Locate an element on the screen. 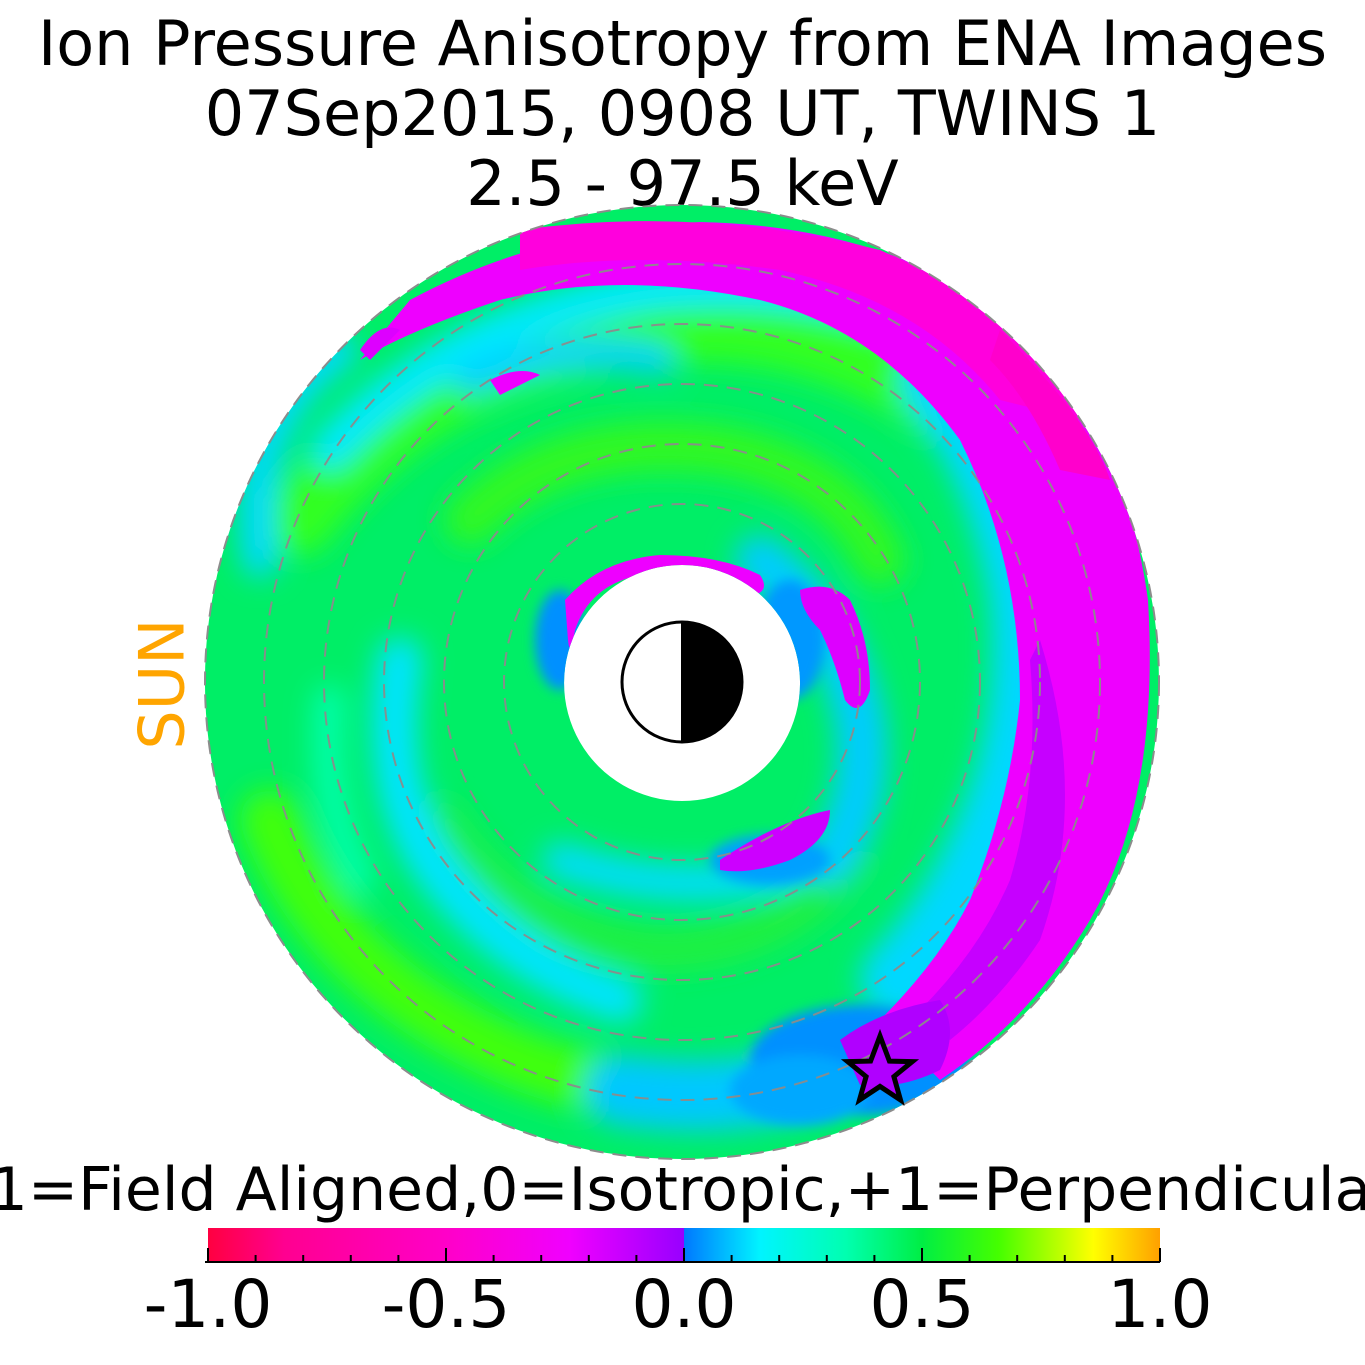 This screenshot has width=1365, height=1365. colorbar-tick-label: 1.0 is located at coordinates (1160, 1304).